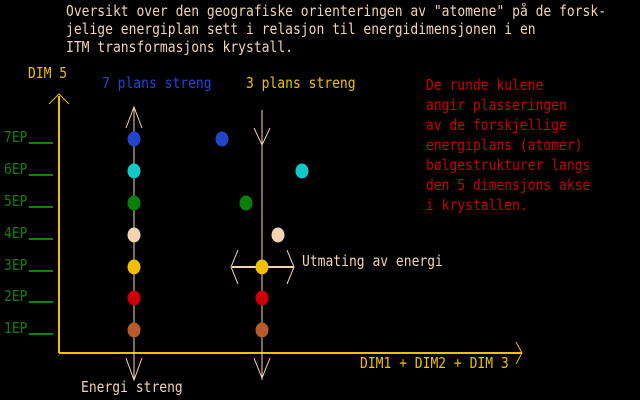 Image resolution: width=640 pixels, height=400 pixels. Describe the element at coordinates (496, 126) in the screenshot. I see `note-line-3: av de forskjellige` at that location.